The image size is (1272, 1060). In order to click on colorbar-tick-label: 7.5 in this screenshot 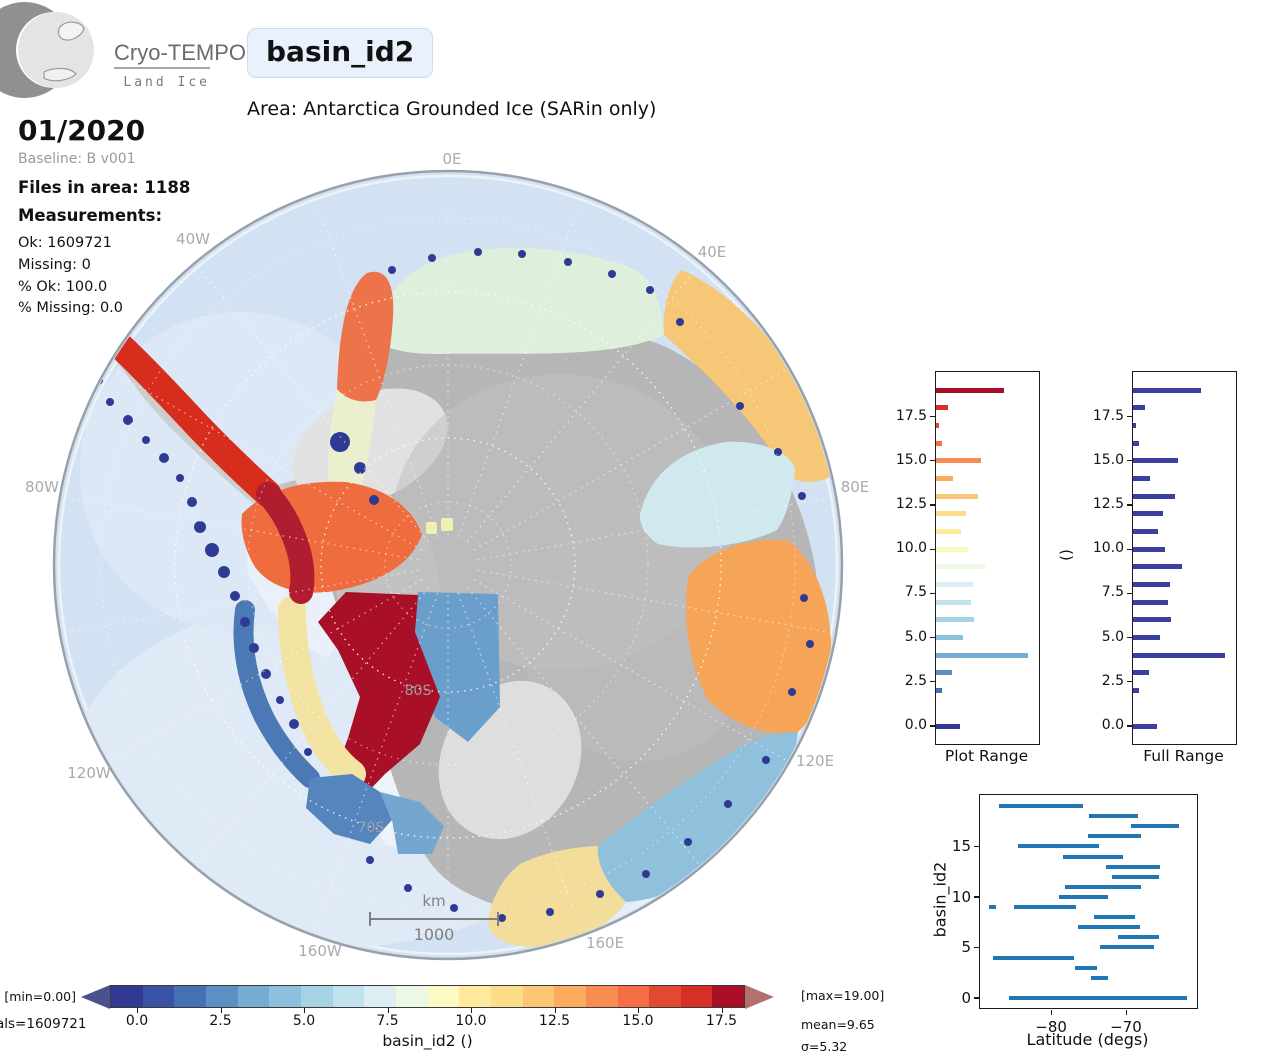, I will do `click(387, 1021)`.